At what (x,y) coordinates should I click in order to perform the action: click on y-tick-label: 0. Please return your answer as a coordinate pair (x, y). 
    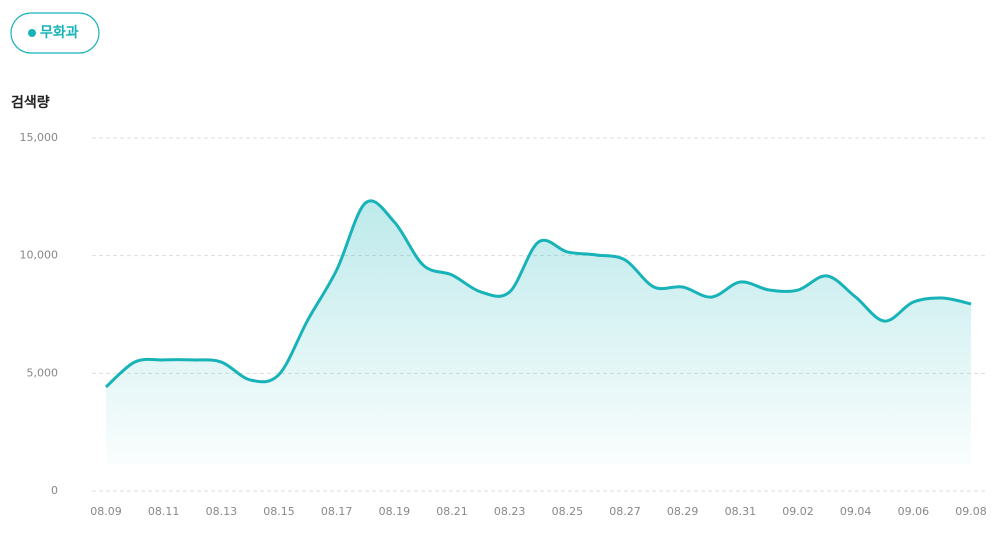
    Looking at the image, I should click on (54, 490).